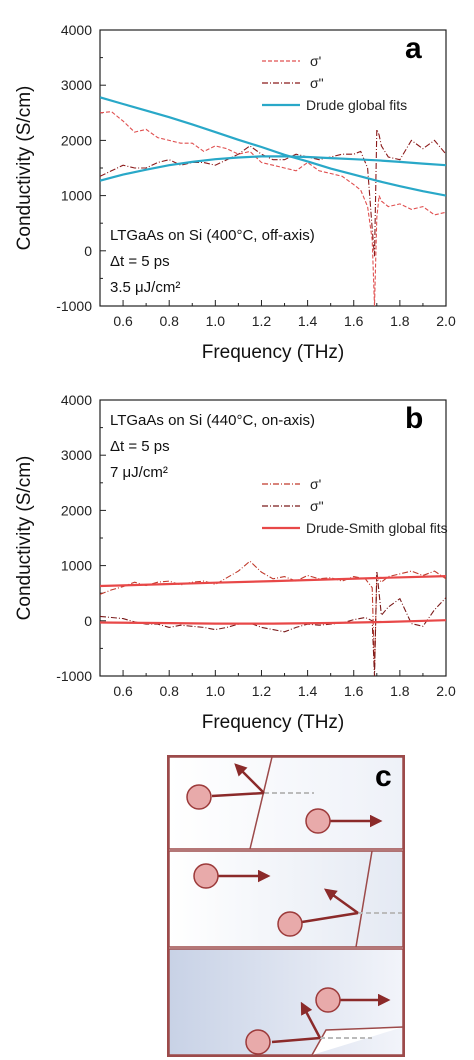 This screenshot has height=1060, width=474. I want to click on schematic-border, so click(286, 906).